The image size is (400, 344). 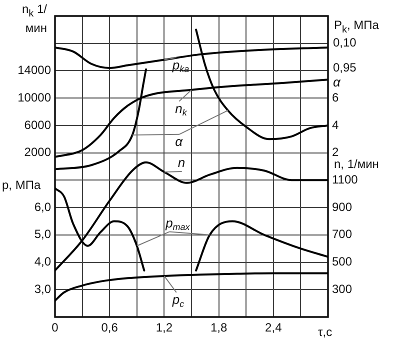 What do you see at coordinates (335, 125) in the screenshot?
I see `y2-tick-label: 4` at bounding box center [335, 125].